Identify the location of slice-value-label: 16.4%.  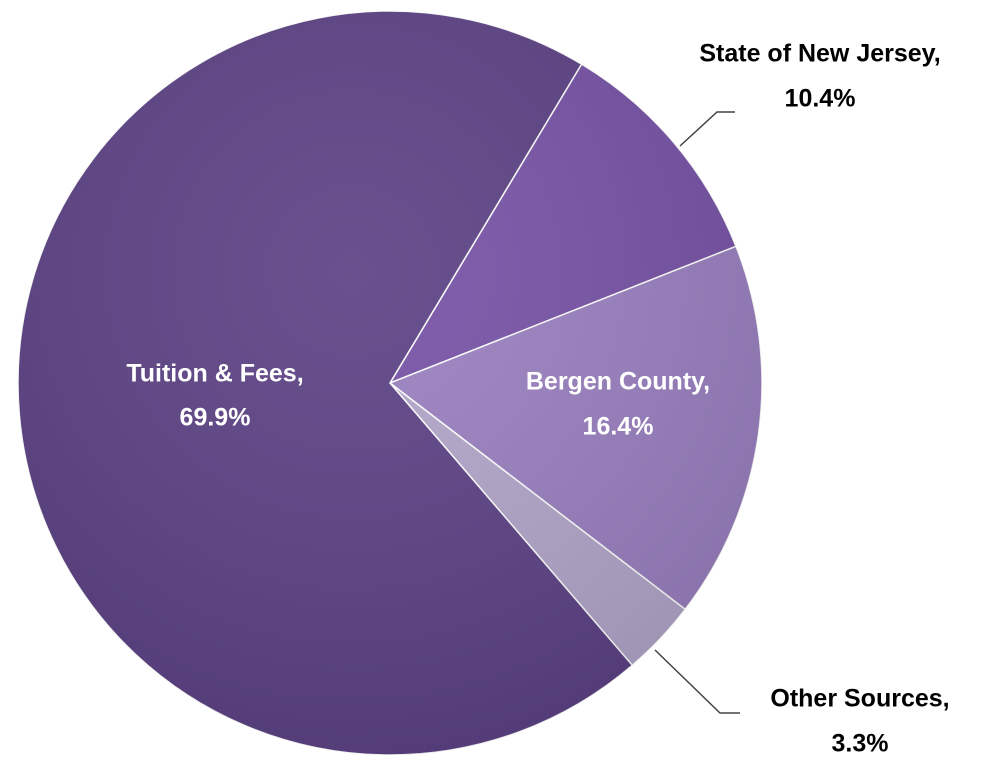
(618, 427).